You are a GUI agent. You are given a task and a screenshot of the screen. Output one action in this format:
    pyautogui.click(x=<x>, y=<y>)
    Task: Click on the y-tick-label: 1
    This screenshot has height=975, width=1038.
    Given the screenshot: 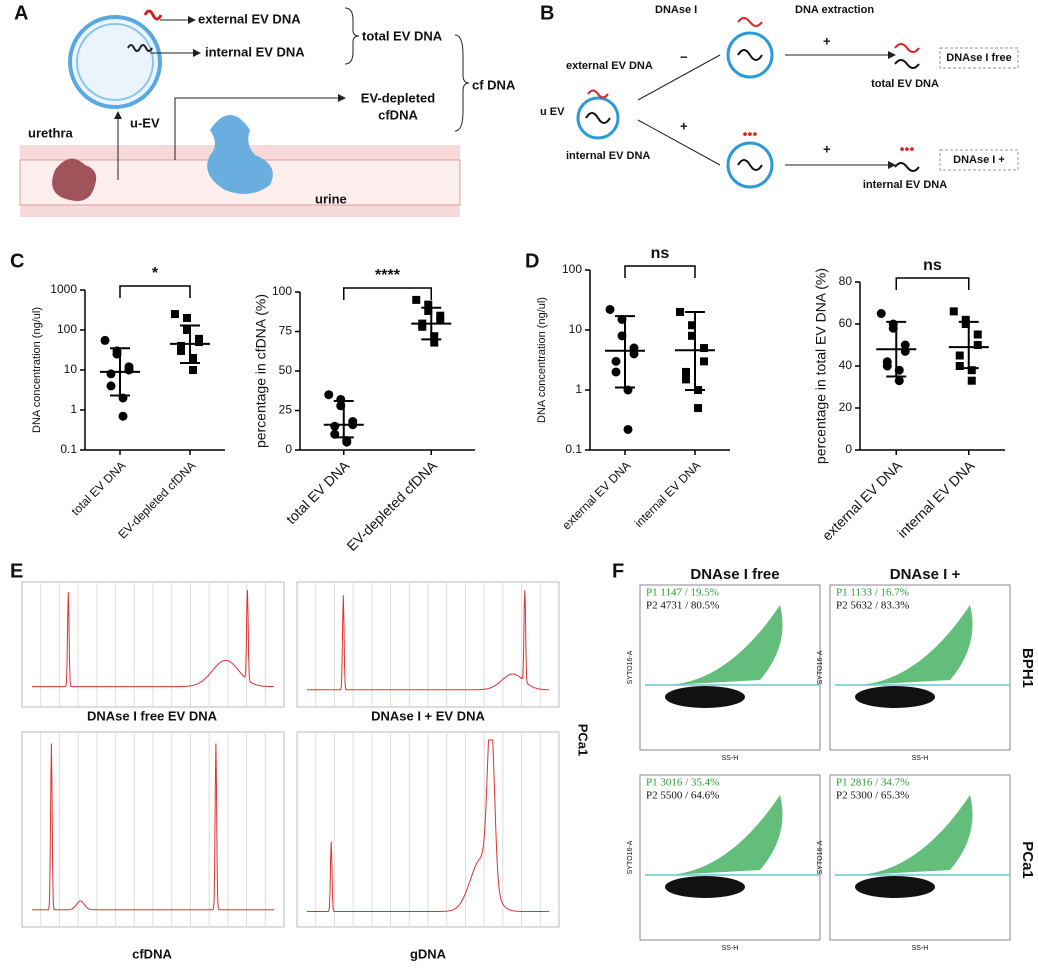 What is the action you would take?
    pyautogui.click(x=578, y=389)
    